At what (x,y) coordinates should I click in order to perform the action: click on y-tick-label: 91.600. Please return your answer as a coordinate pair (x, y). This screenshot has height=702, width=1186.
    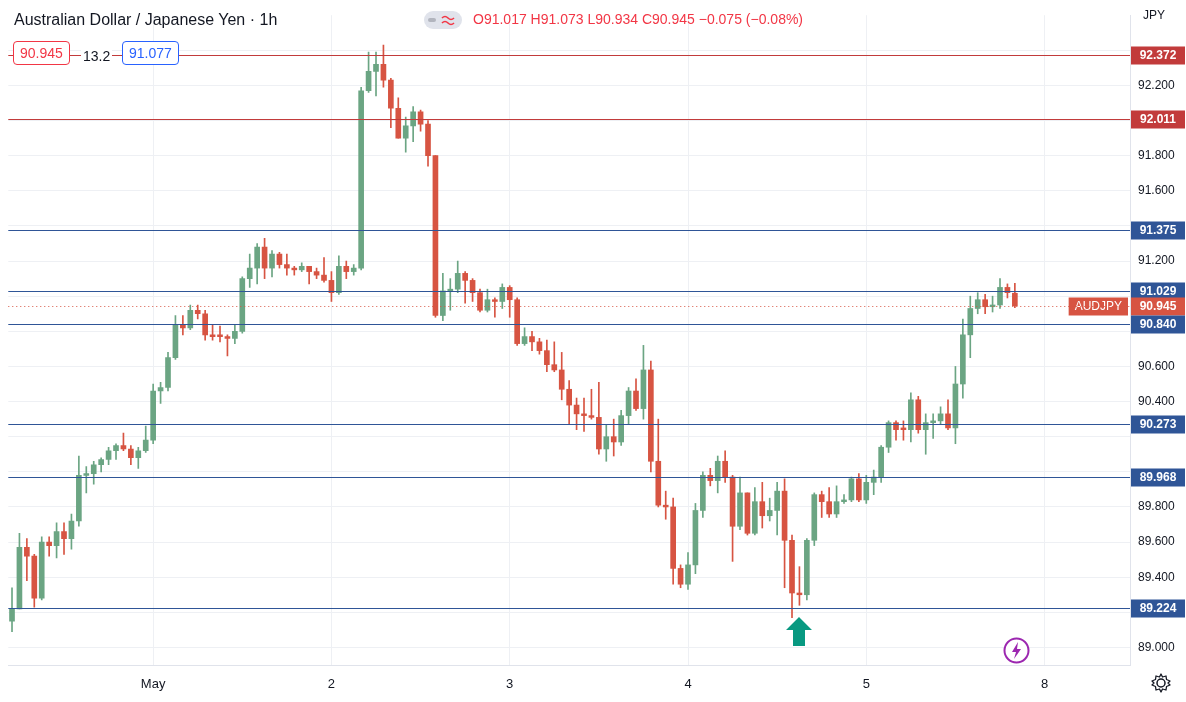
    Looking at the image, I should click on (1157, 190).